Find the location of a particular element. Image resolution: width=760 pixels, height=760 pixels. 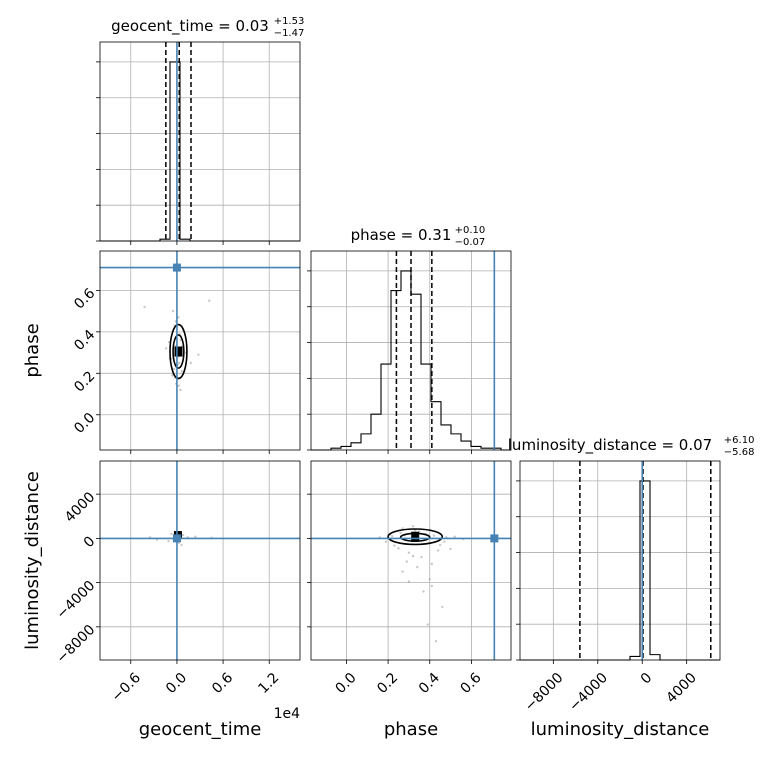

xtick-label-geocent_time-3: 1.2 is located at coordinates (268, 683).